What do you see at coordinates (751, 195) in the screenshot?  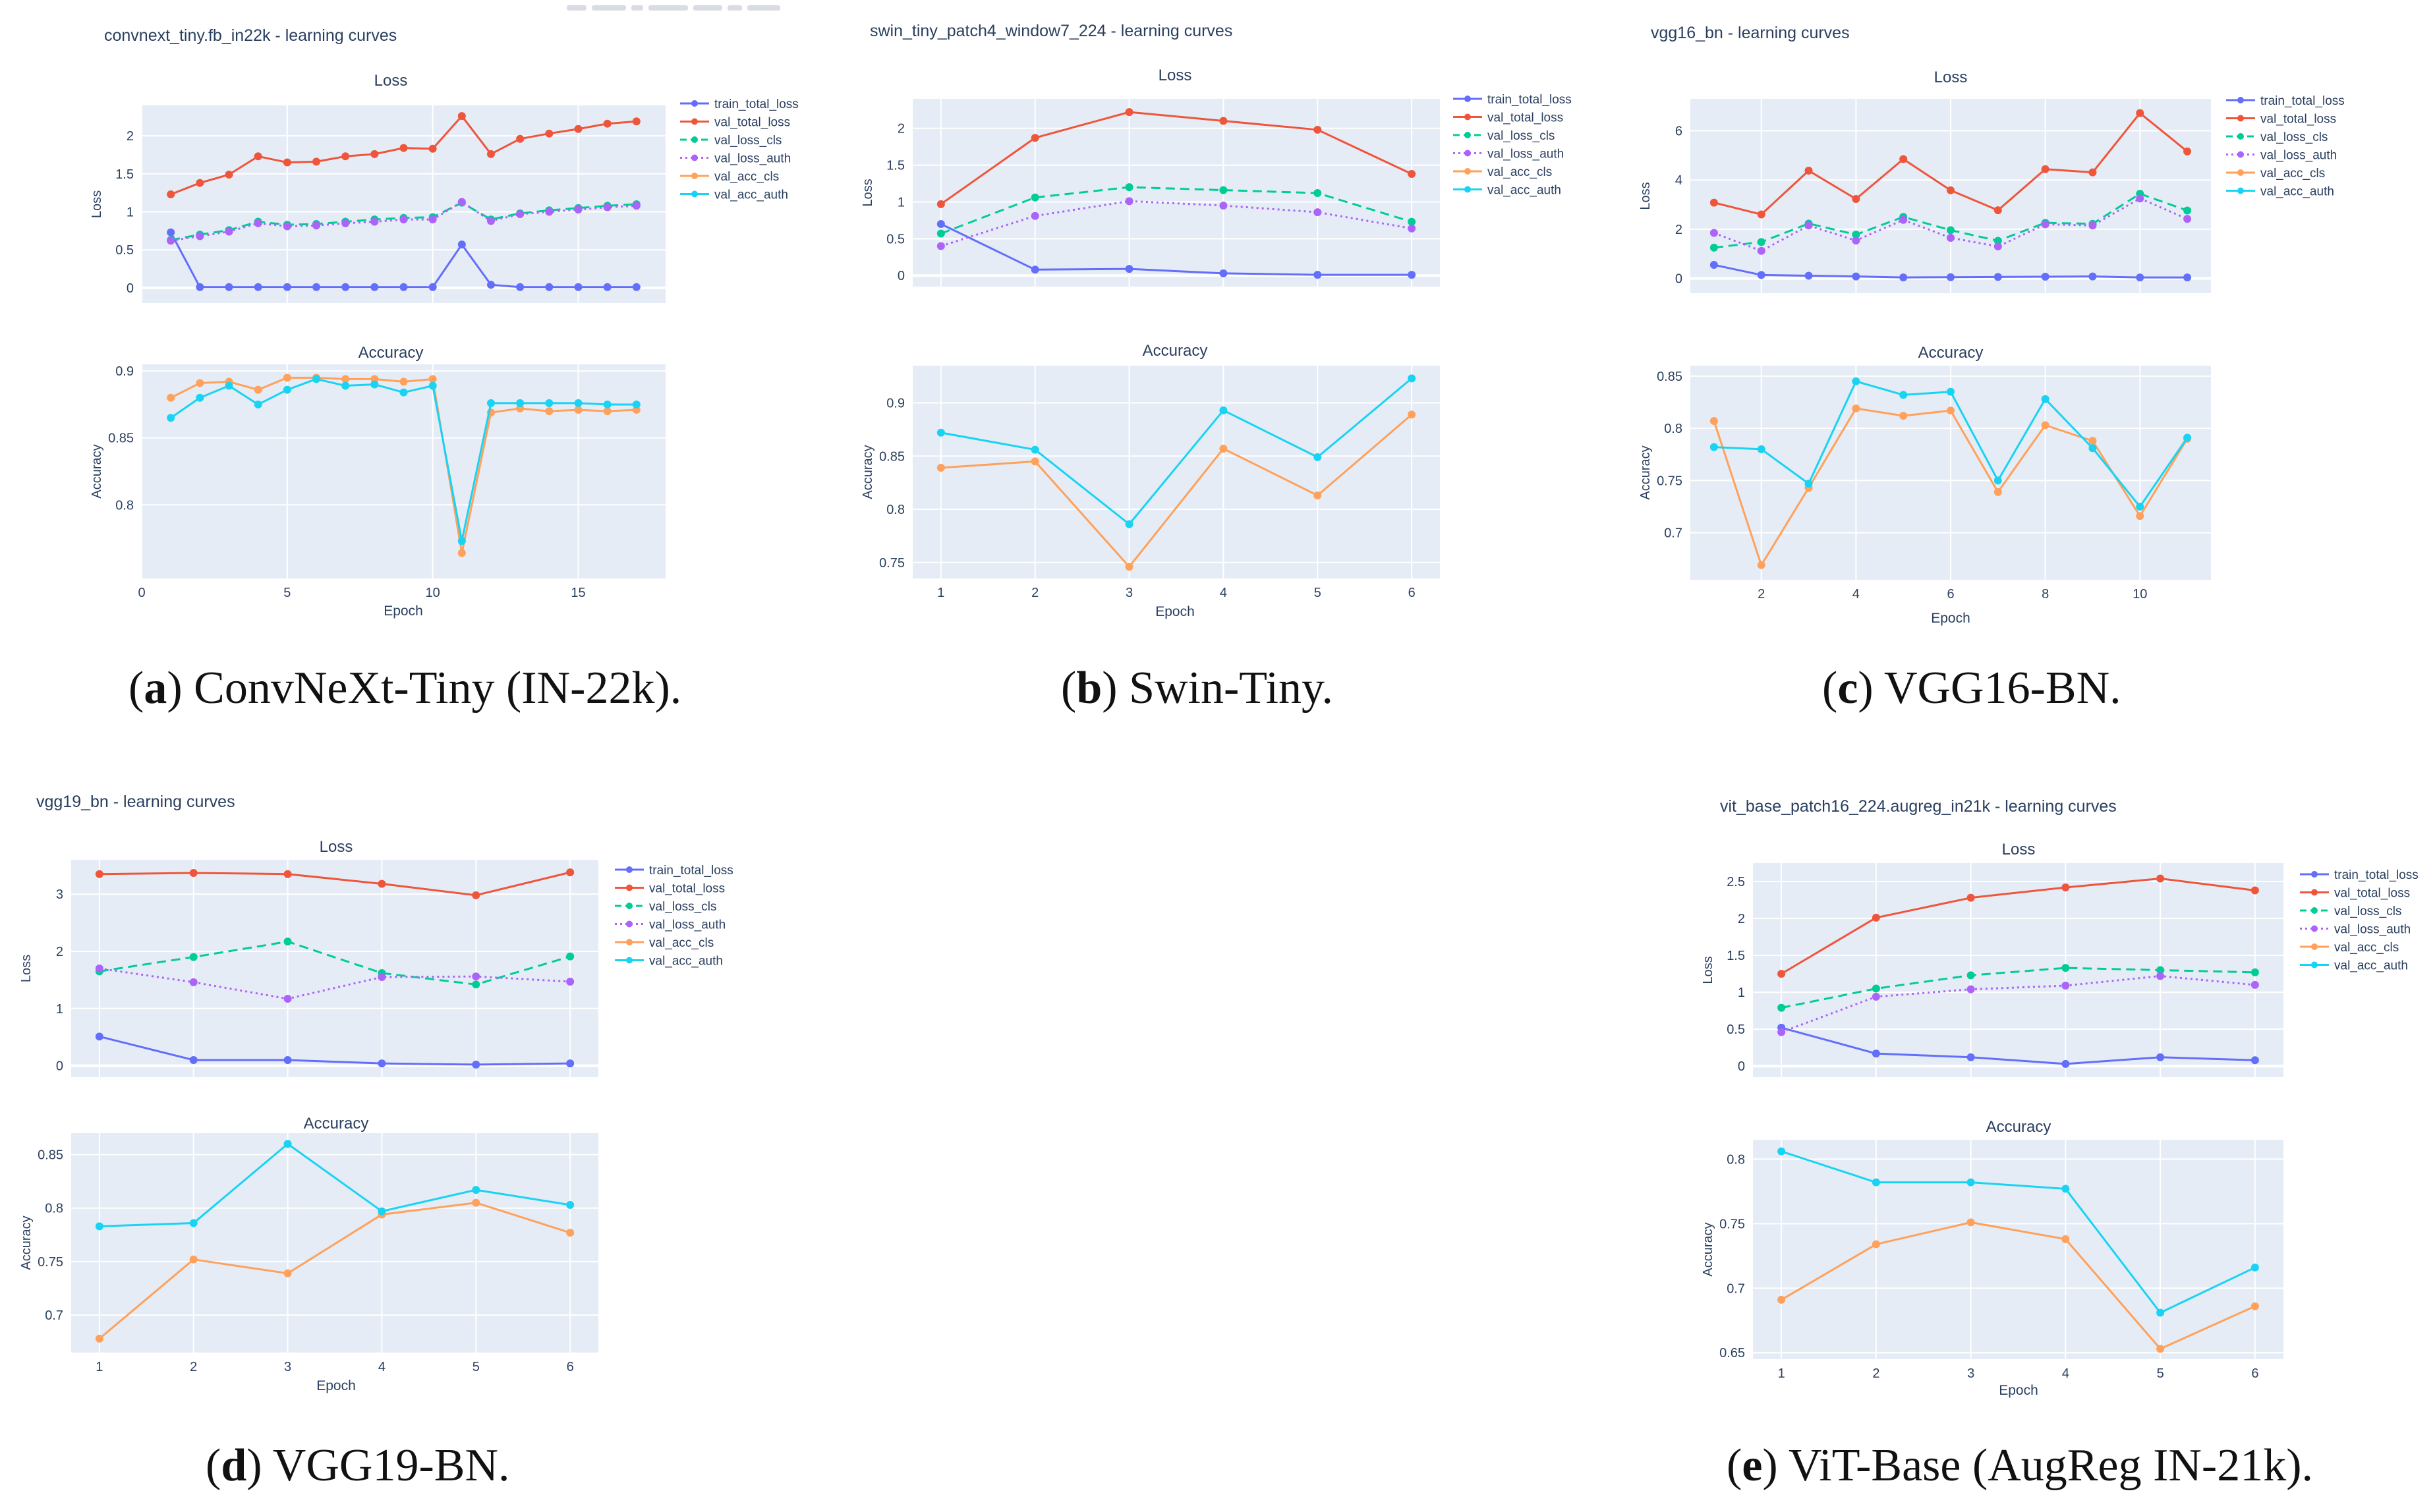 I see `legend-label-val_acc_auth: val_acc_auth` at bounding box center [751, 195].